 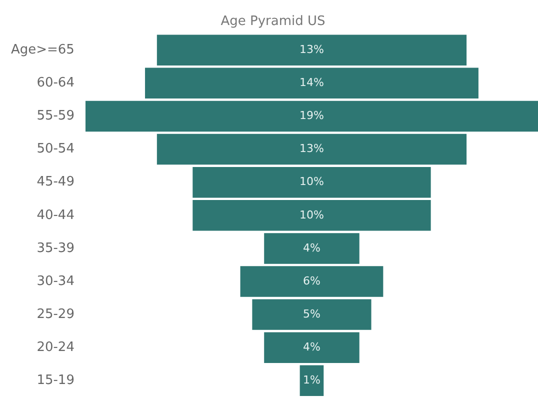 I want to click on data-label: 6%, so click(x=311, y=281).